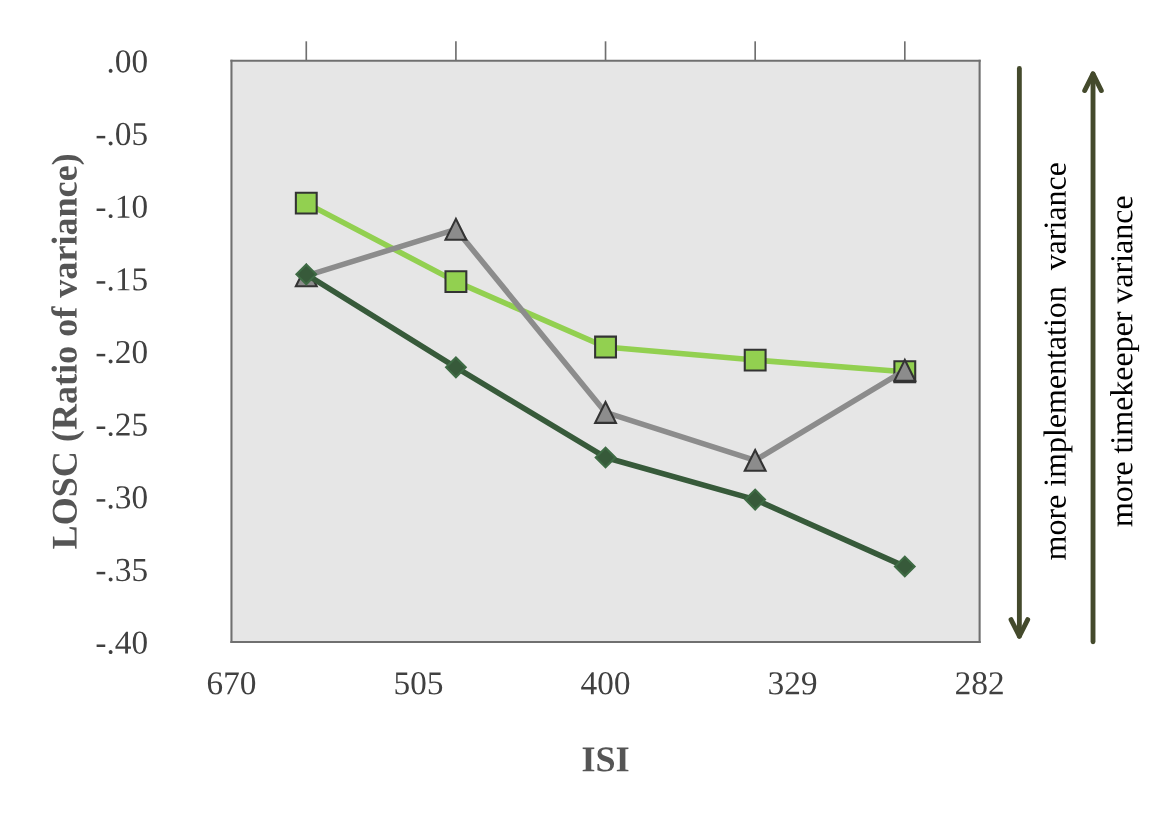 The image size is (1169, 821). I want to click on y-tick-label: -.05, so click(121, 134).